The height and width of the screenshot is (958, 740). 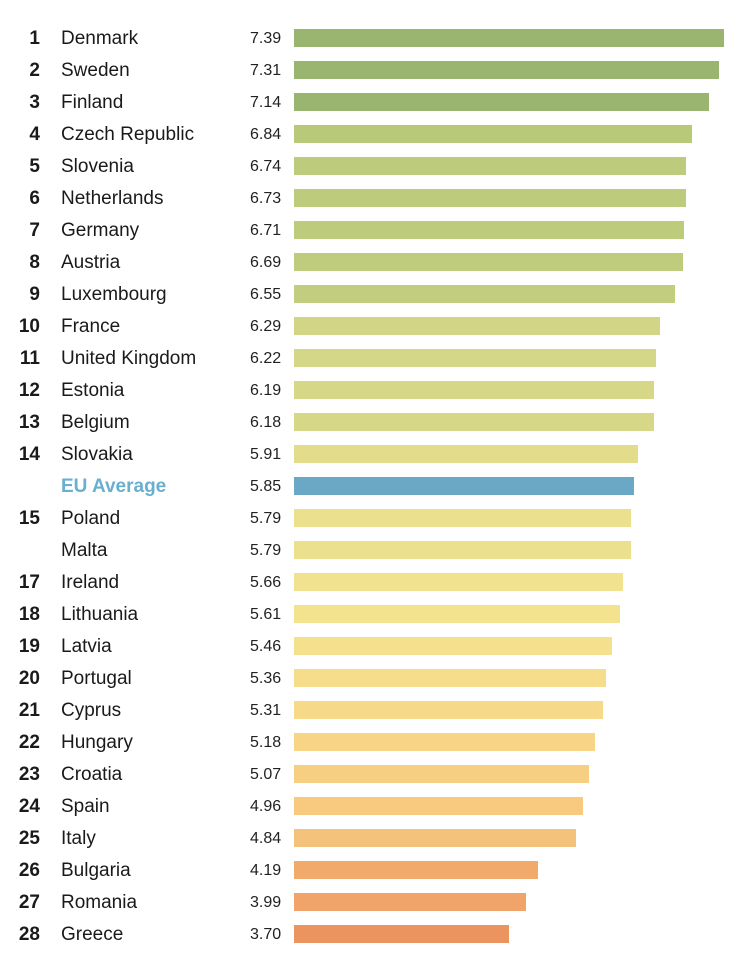 I want to click on chart-row: 26 Bulgaria 4.19, so click(x=370, y=870).